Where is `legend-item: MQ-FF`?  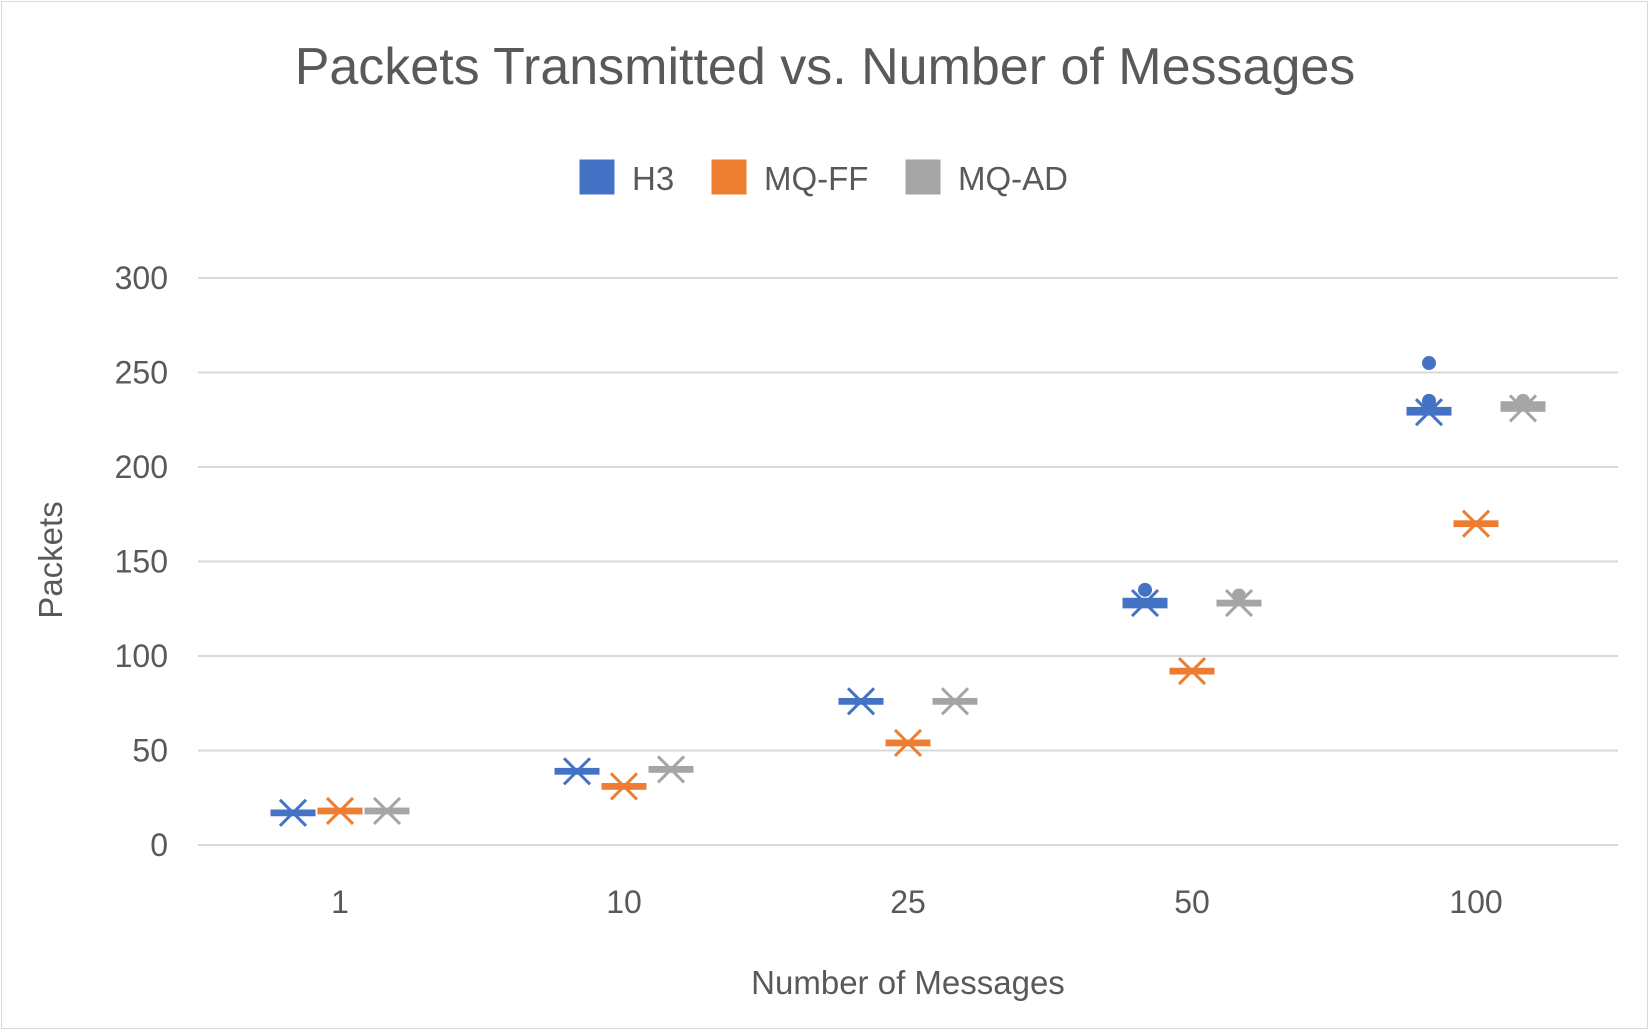
legend-item: MQ-FF is located at coordinates (789, 178).